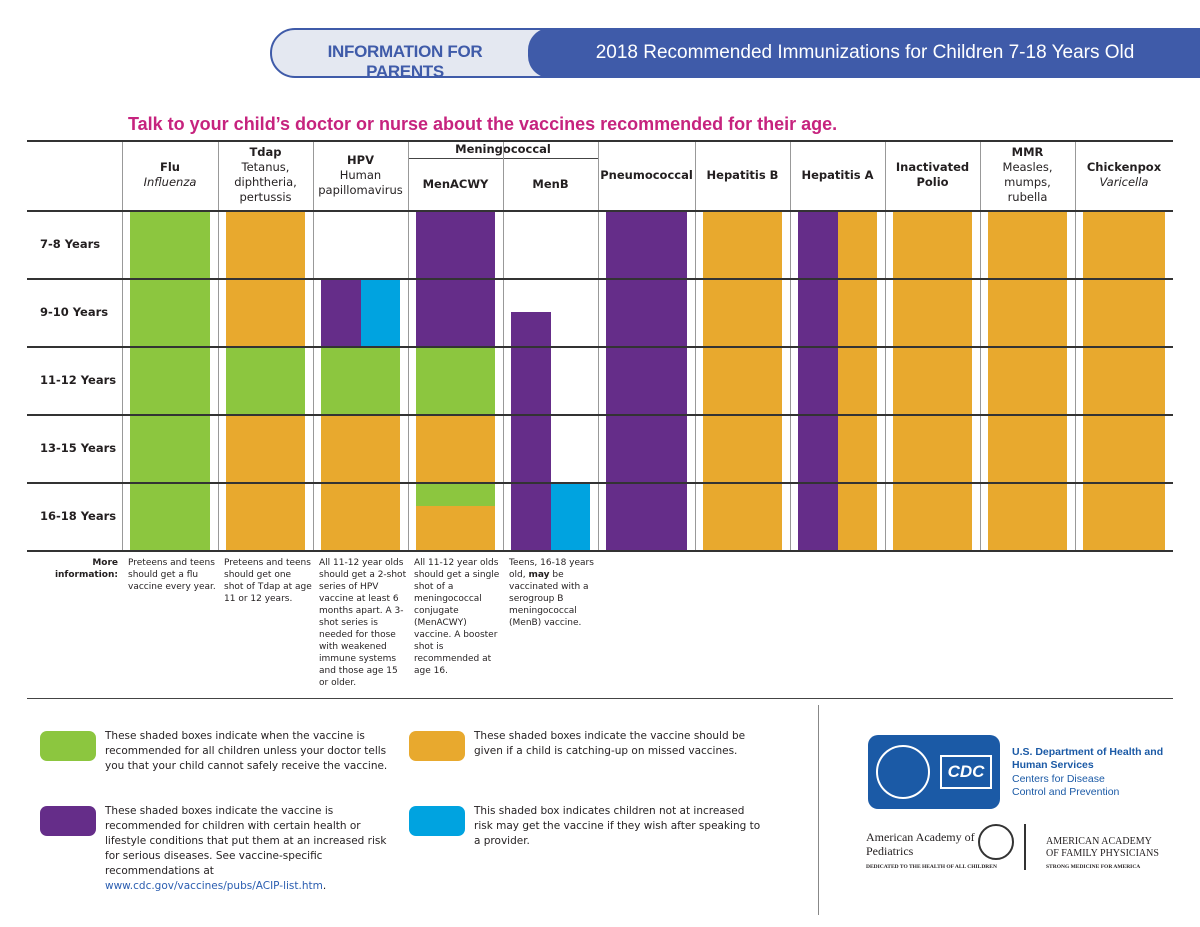 Image resolution: width=1200 pixels, height=927 pixels. Describe the element at coordinates (1124, 182) in the screenshot. I see `column-sub: Varicella` at that location.